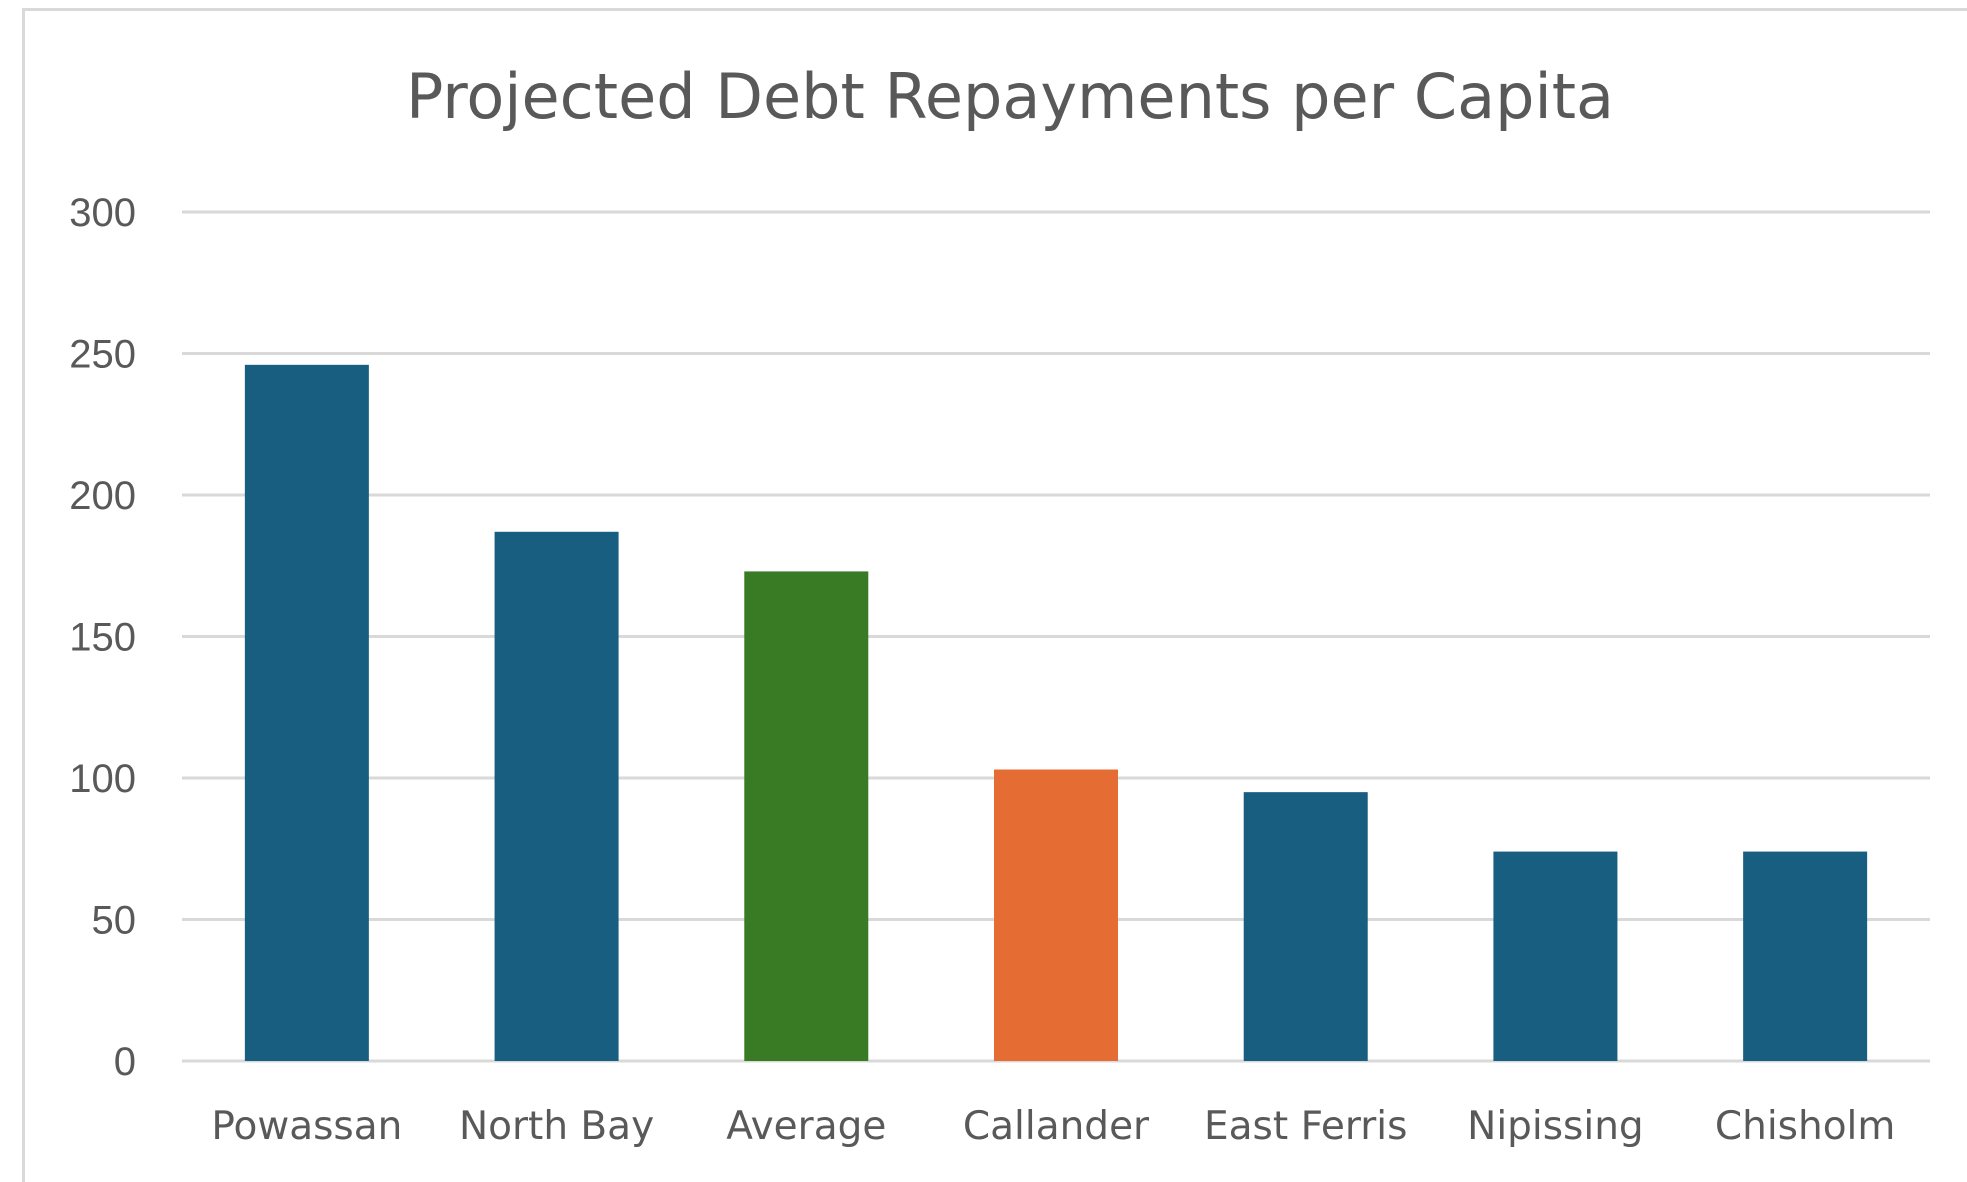 The width and height of the screenshot is (1967, 1182). What do you see at coordinates (102, 213) in the screenshot?
I see `y-tick-label: 300` at bounding box center [102, 213].